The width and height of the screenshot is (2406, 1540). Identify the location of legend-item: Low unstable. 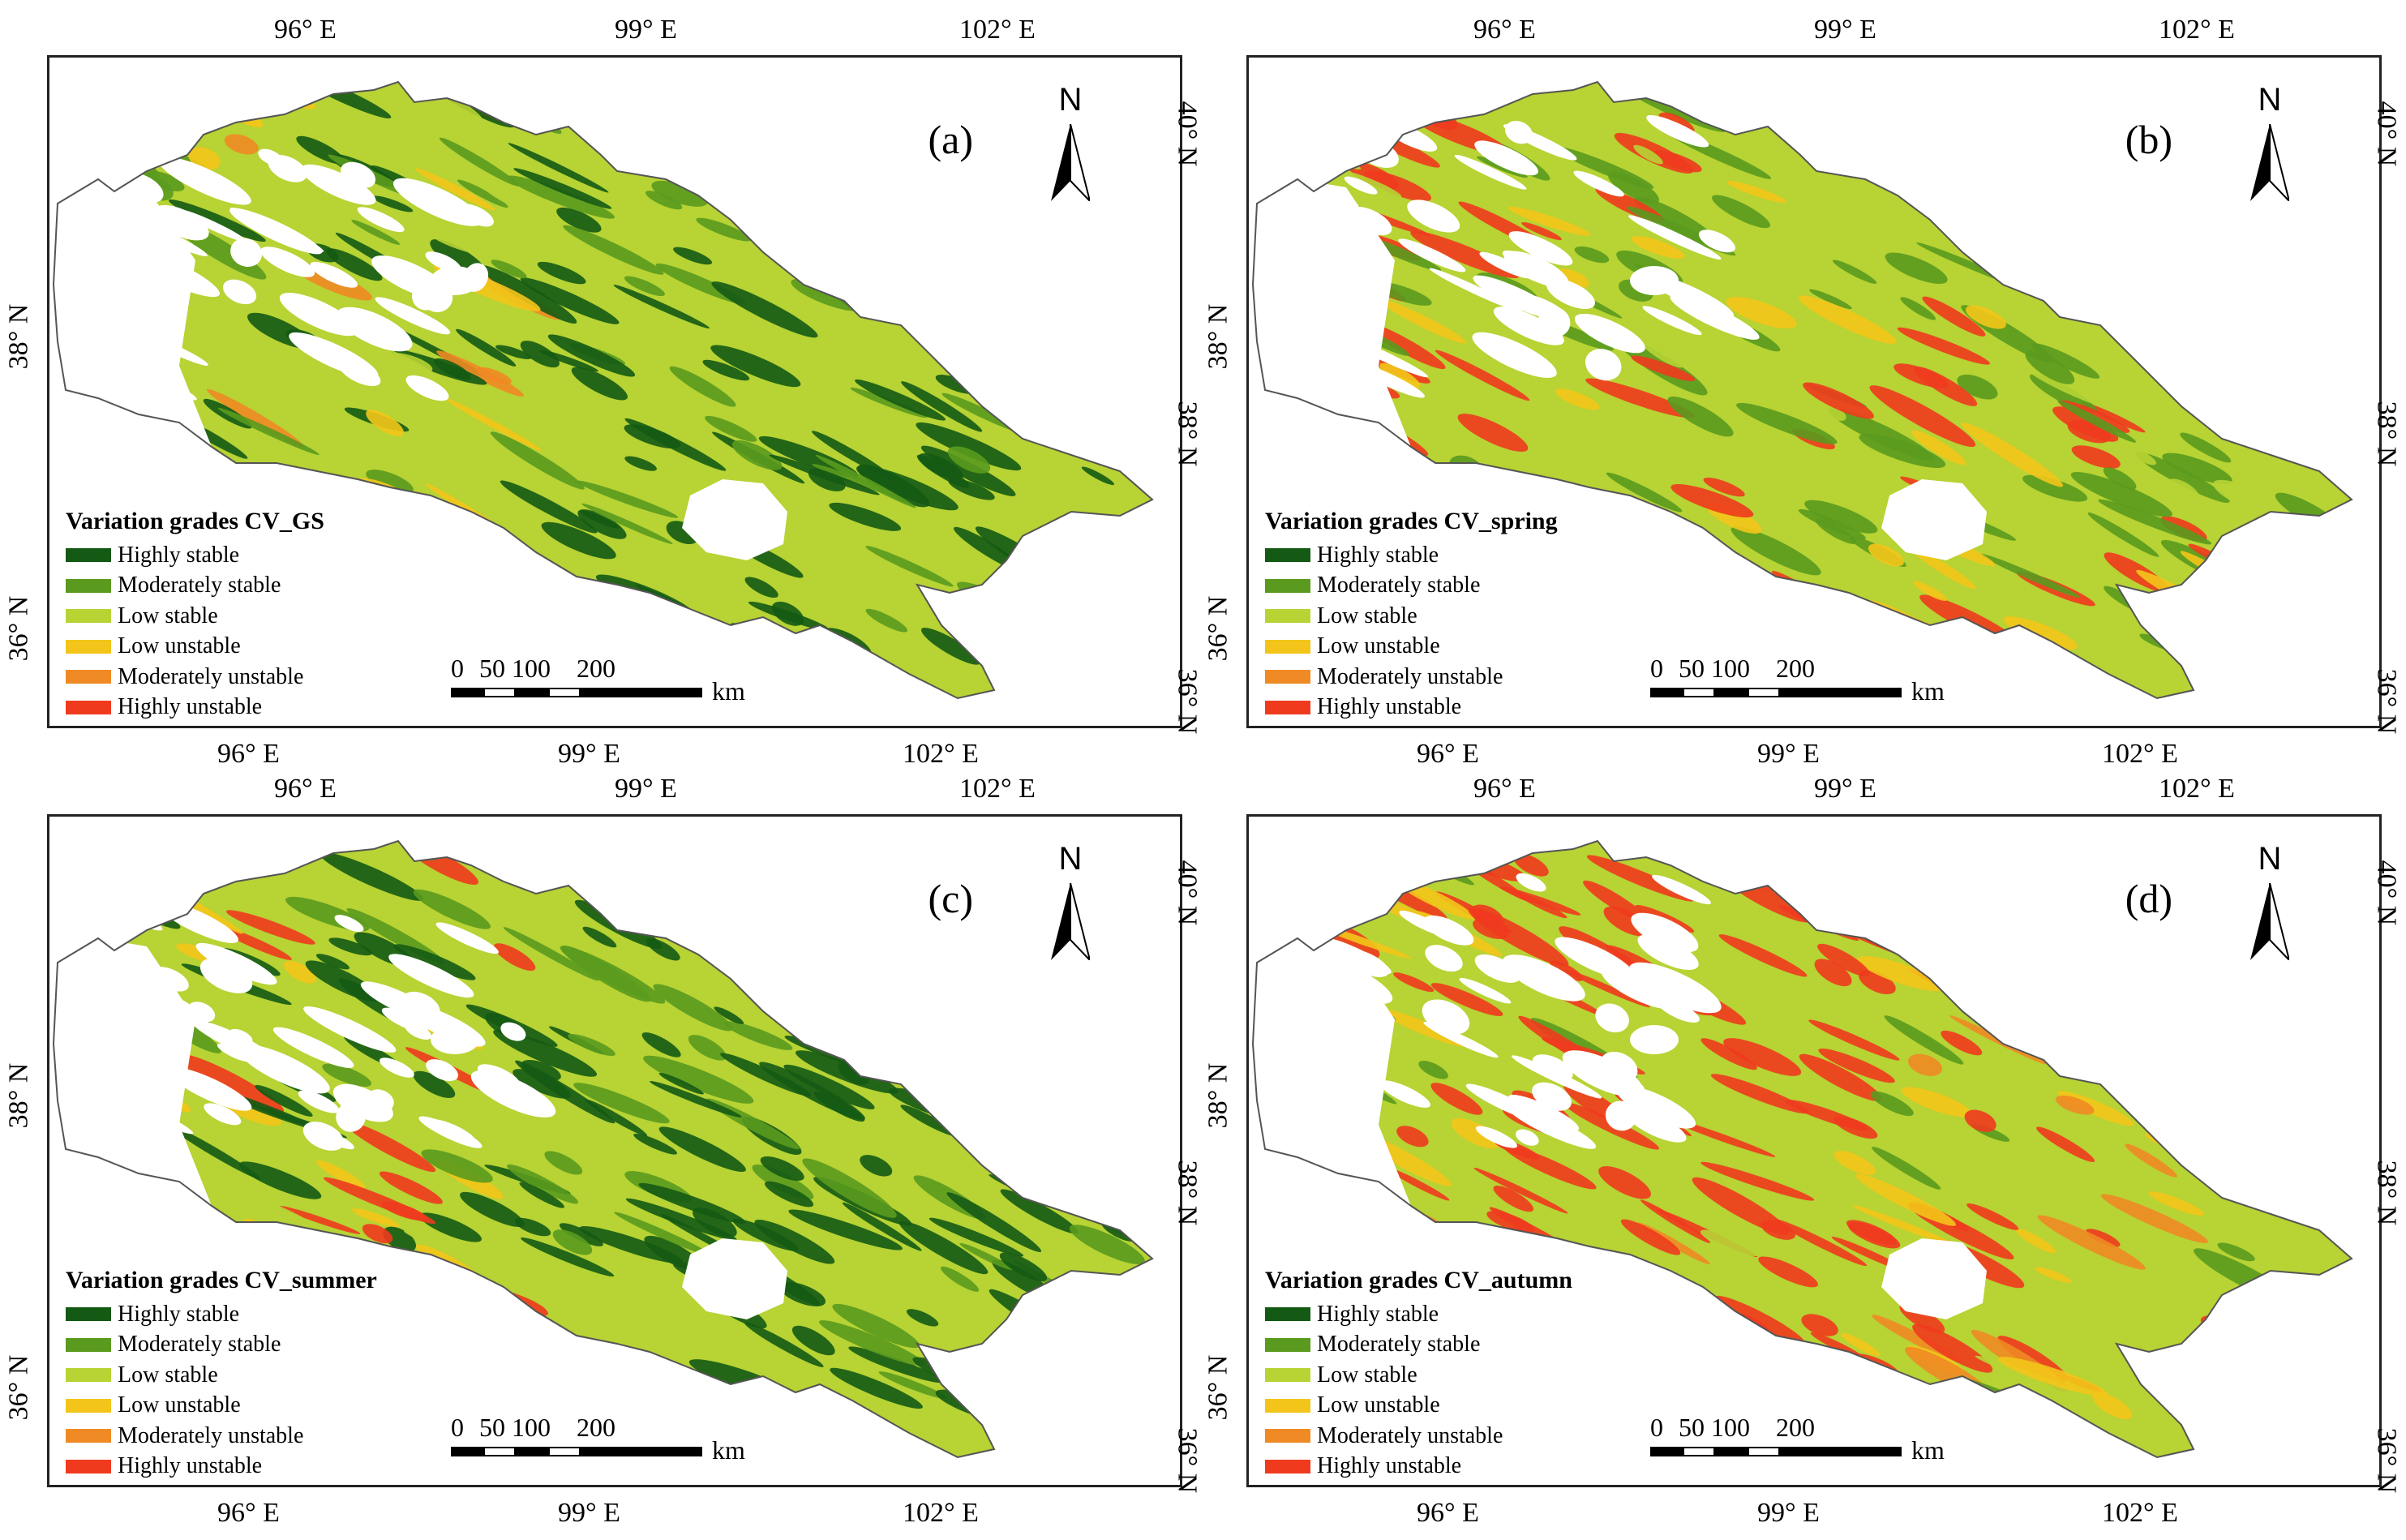
(1411, 647).